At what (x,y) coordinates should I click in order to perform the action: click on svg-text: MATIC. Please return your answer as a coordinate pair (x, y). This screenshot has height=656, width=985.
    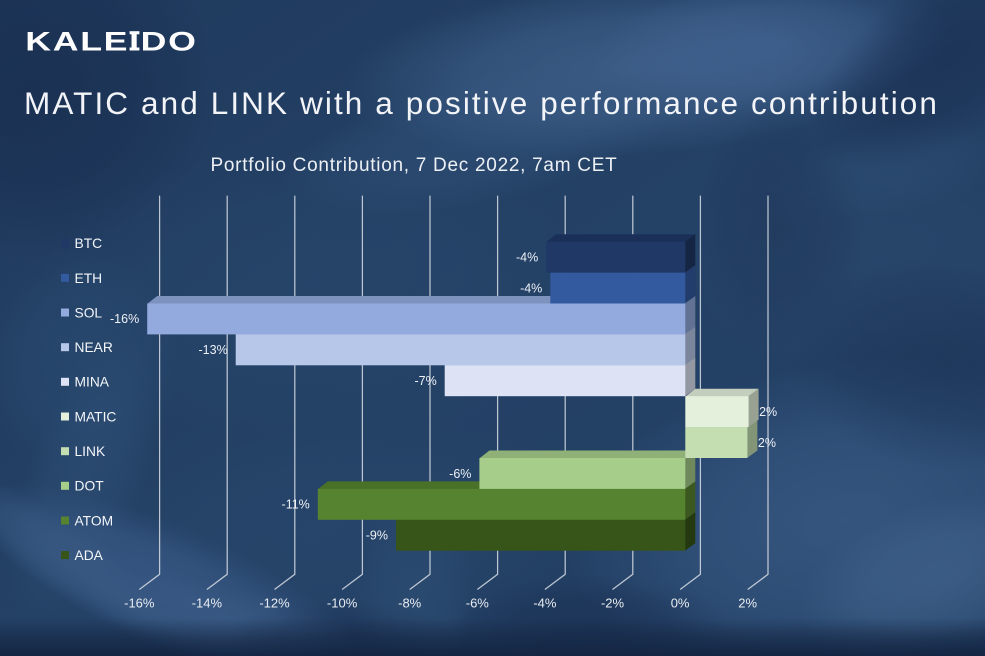
    Looking at the image, I should click on (96, 416).